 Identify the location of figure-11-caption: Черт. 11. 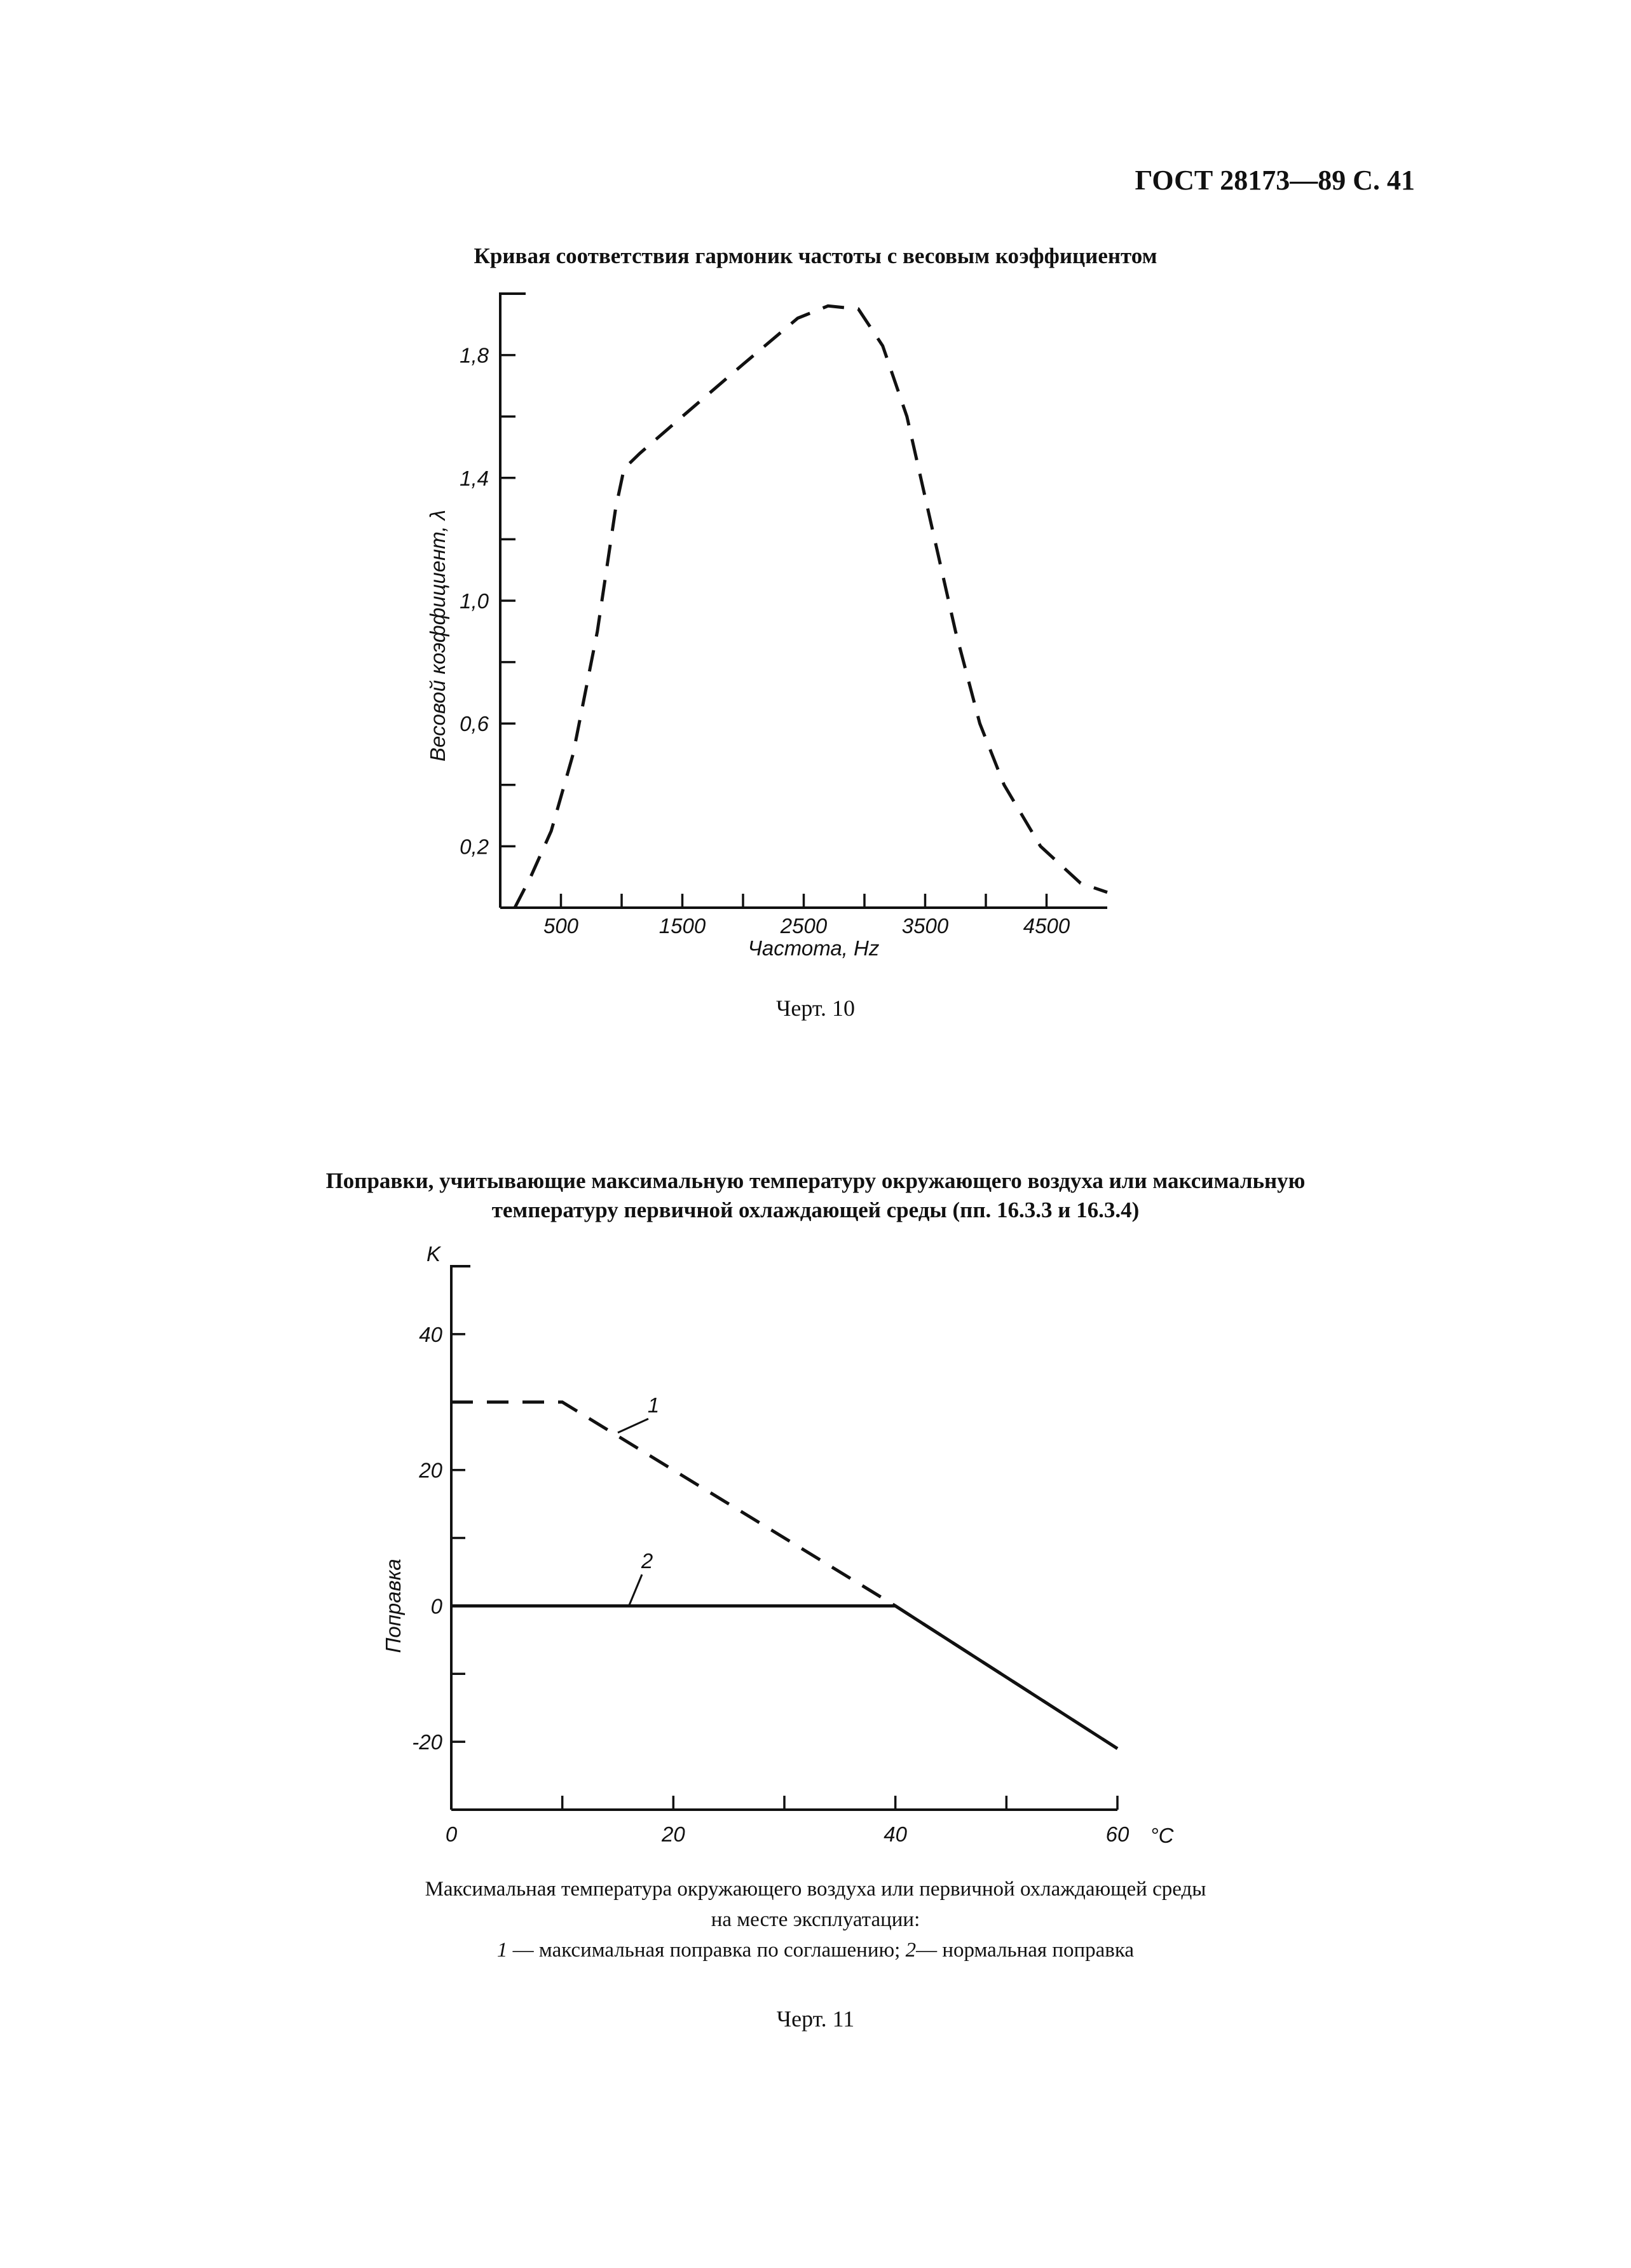
(815, 2019).